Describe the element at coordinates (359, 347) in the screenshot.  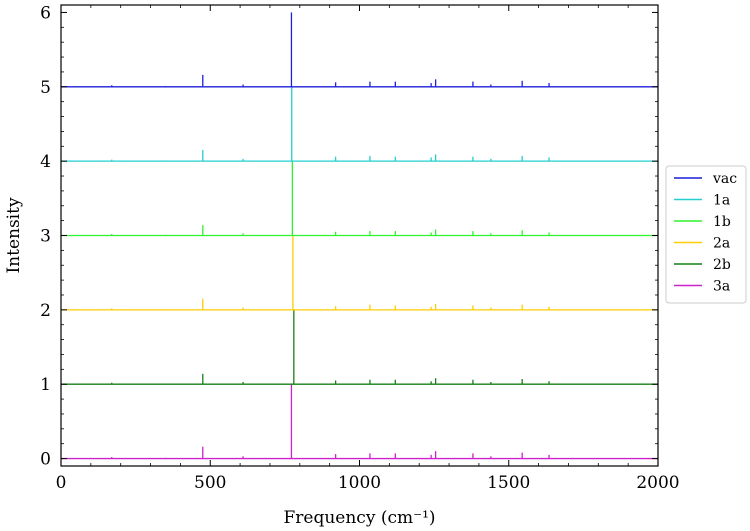
I see `series-2b` at that location.